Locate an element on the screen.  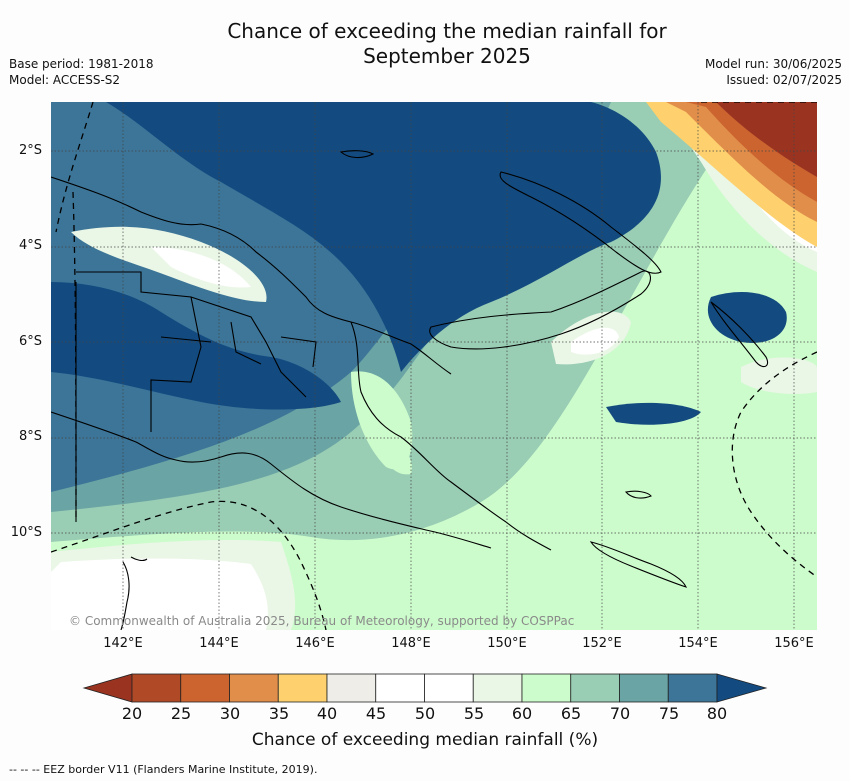
lon-label-152e: 152°E is located at coordinates (602, 643).